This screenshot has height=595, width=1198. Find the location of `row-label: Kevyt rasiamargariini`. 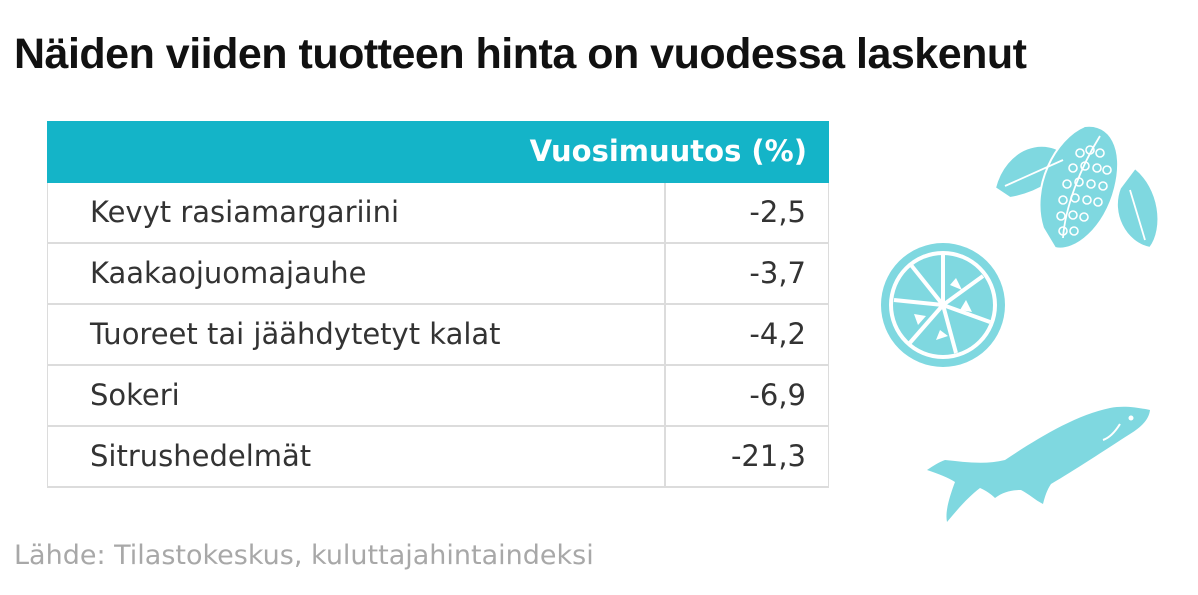

row-label: Kevyt rasiamargariini is located at coordinates (245, 212).